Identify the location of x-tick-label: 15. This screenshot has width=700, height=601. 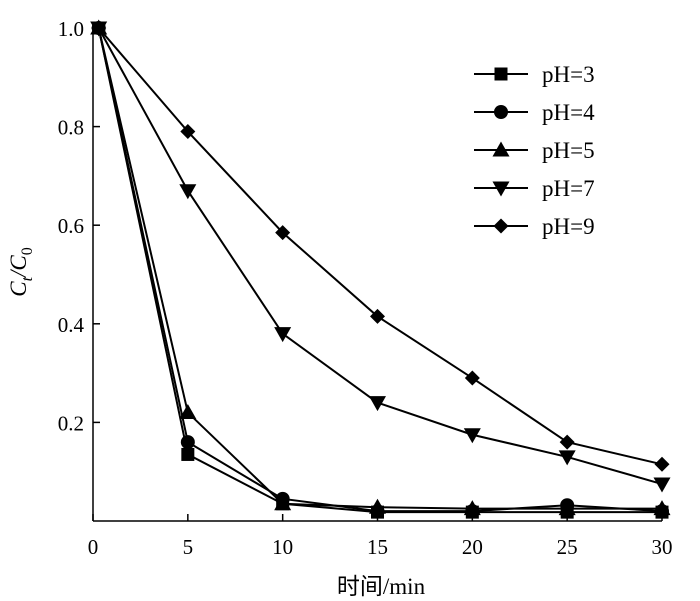
(377, 547).